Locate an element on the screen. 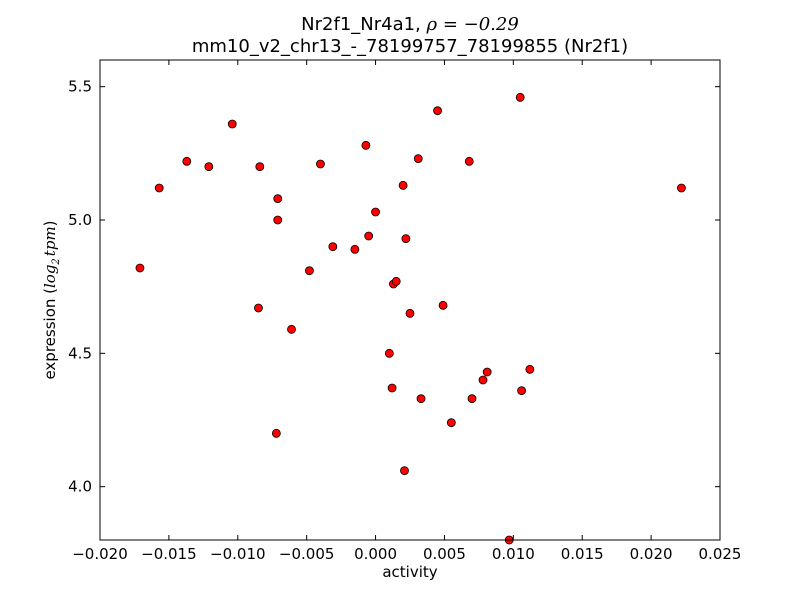 The height and width of the screenshot is (600, 800). x-tick-label: 0.010 is located at coordinates (513, 554).